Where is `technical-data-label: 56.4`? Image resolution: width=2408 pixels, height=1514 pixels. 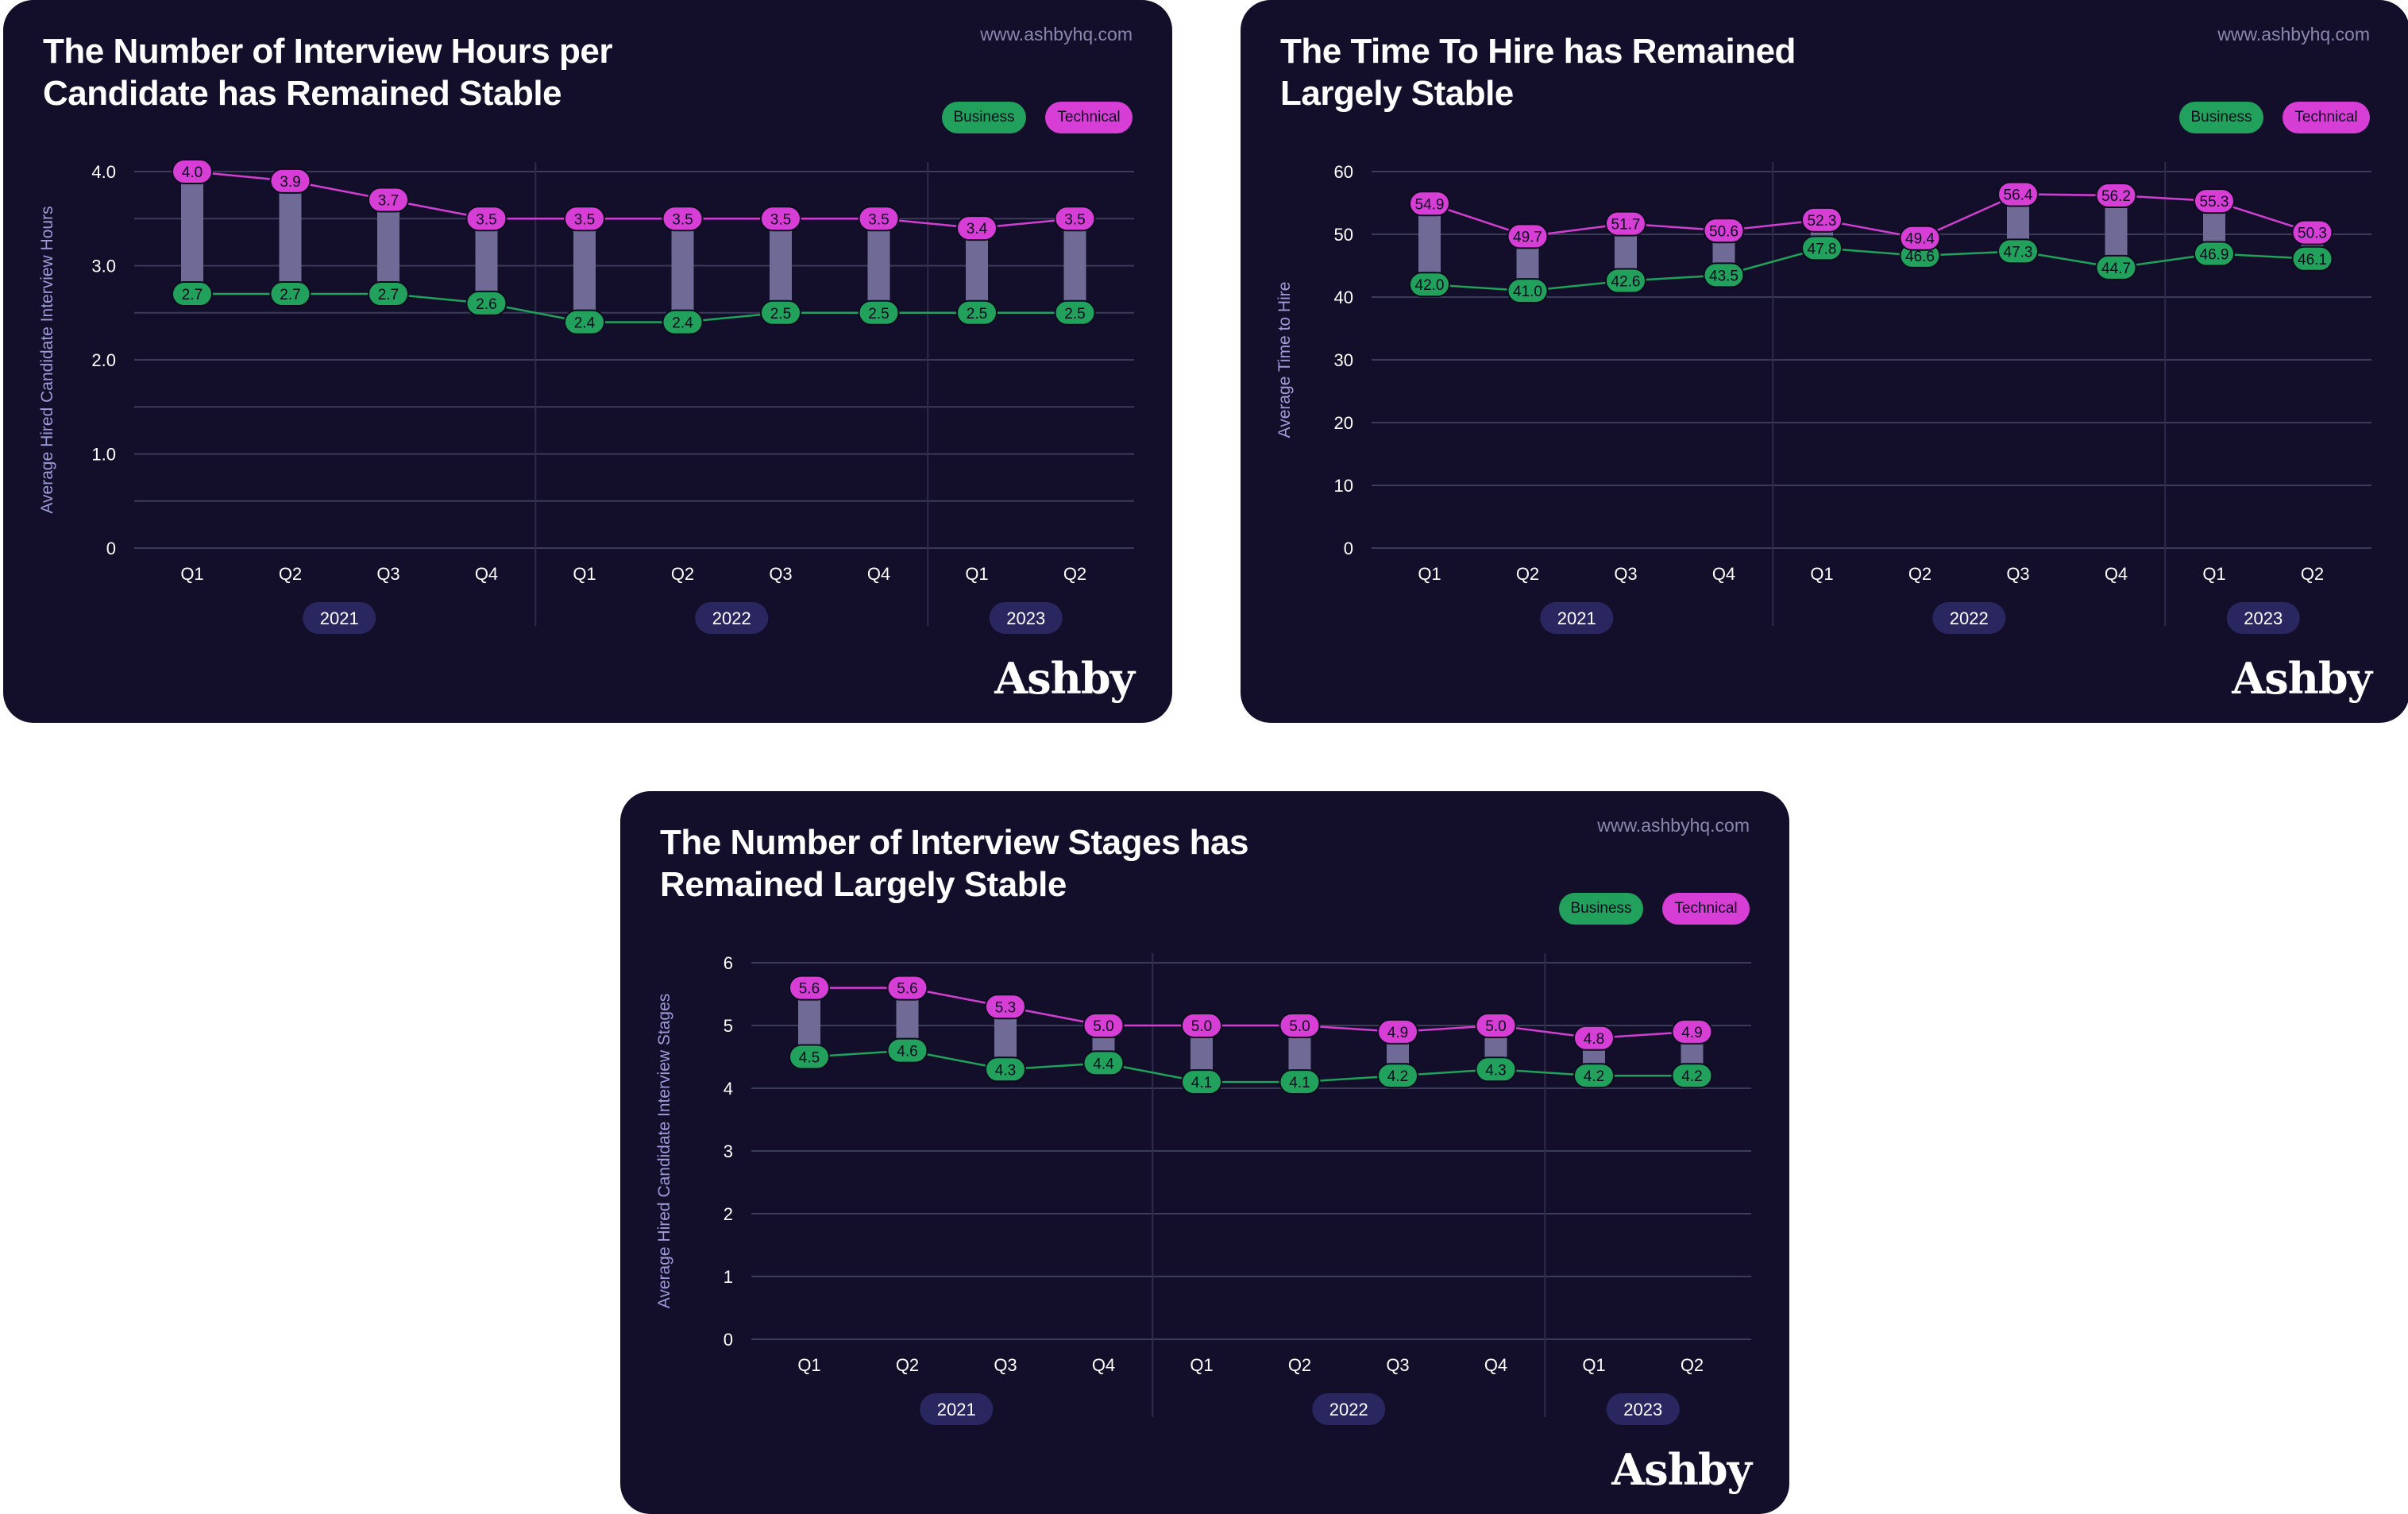 technical-data-label: 56.4 is located at coordinates (2018, 194).